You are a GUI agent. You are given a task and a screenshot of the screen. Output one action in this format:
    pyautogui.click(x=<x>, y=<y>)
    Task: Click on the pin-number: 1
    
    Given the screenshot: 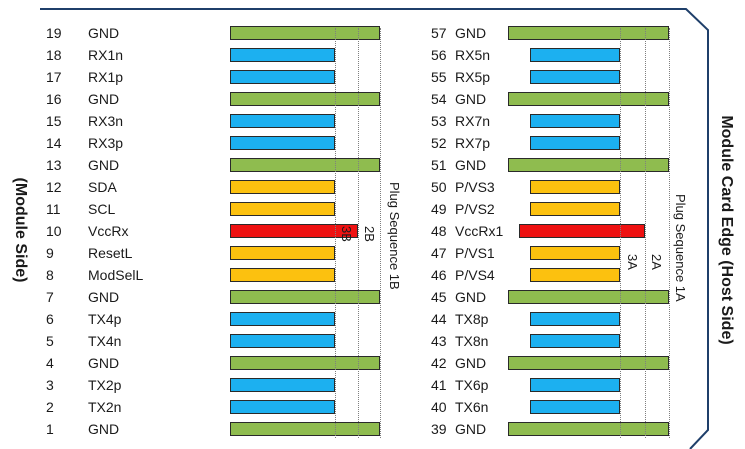 What is the action you would take?
    pyautogui.click(x=50, y=429)
    